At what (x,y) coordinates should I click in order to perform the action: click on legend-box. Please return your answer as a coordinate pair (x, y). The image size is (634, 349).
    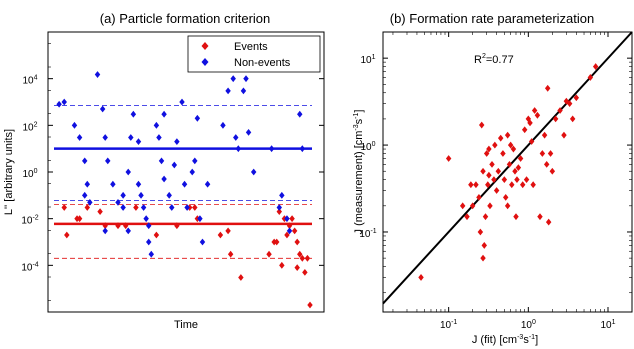
    Looking at the image, I should click on (254, 54).